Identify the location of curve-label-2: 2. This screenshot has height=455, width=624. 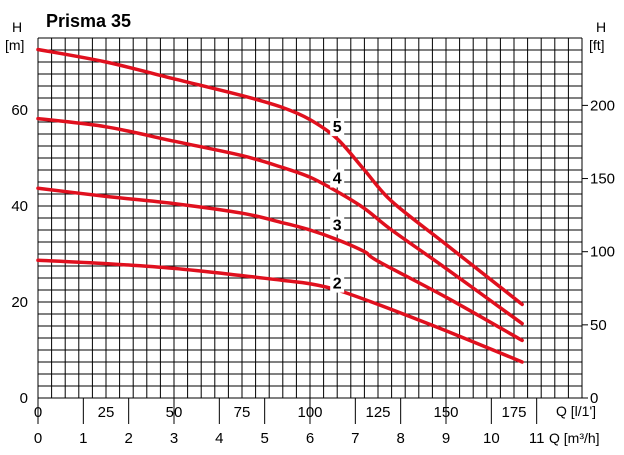
(337, 284).